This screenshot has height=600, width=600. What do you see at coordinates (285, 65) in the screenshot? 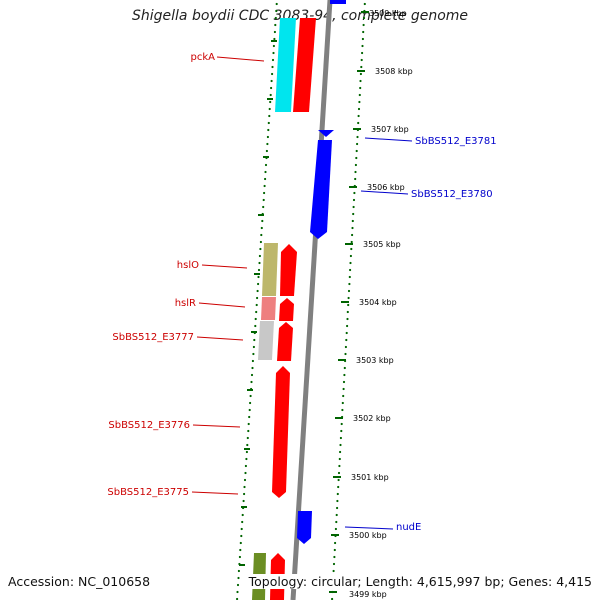
I see `gene-pckA-cog` at bounding box center [285, 65].